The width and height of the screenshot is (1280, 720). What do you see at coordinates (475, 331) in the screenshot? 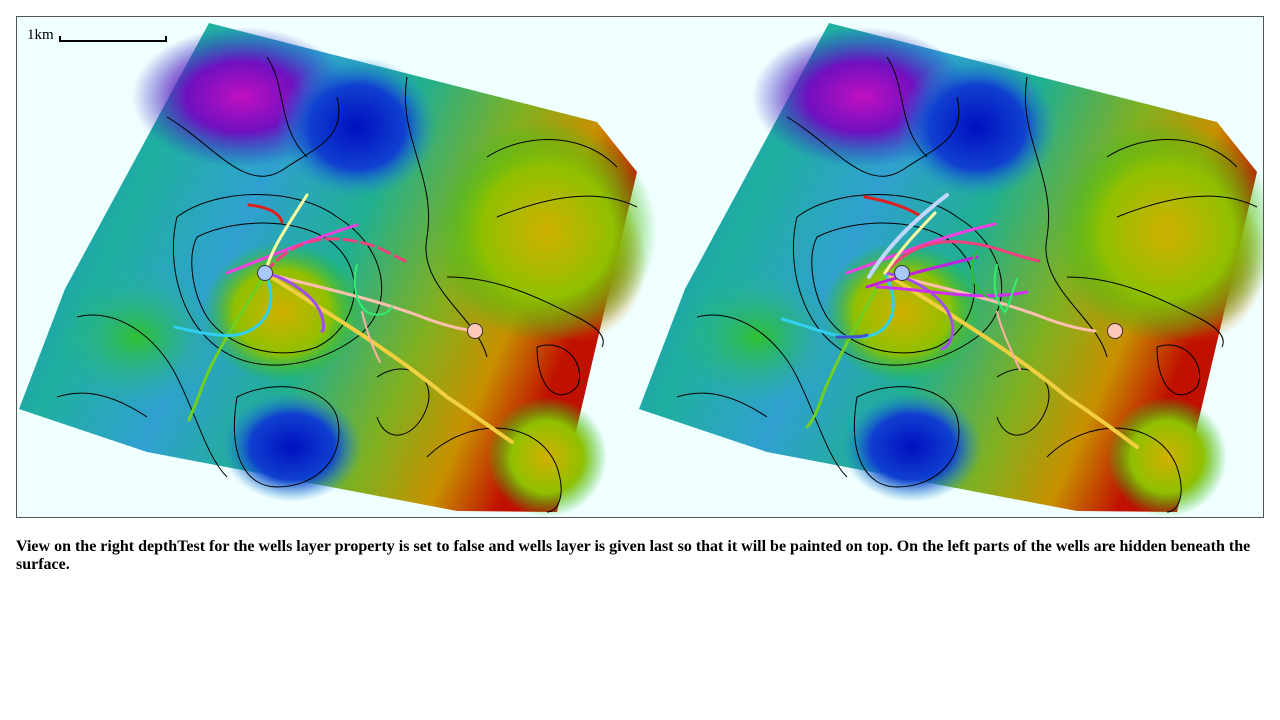
I see `left-well-head-pink` at bounding box center [475, 331].